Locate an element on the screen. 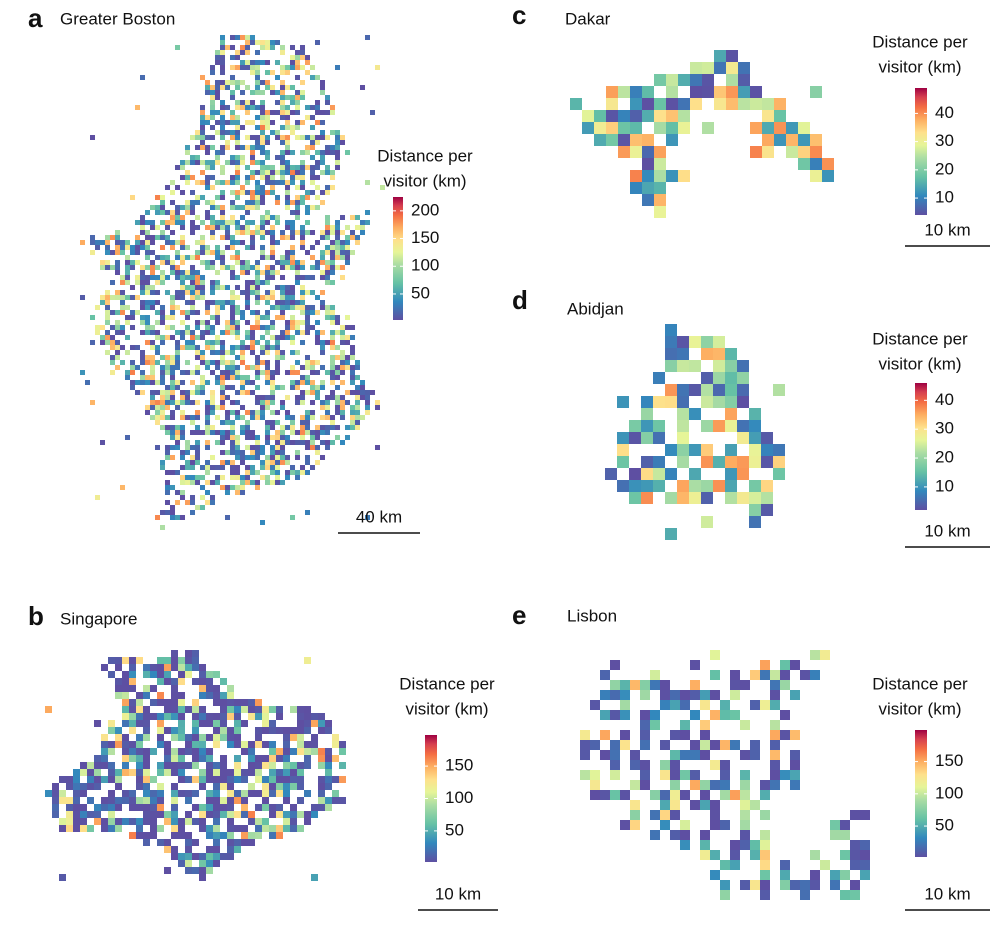 The image size is (993, 932). colorbar-tick-label: 50 is located at coordinates (420, 292).